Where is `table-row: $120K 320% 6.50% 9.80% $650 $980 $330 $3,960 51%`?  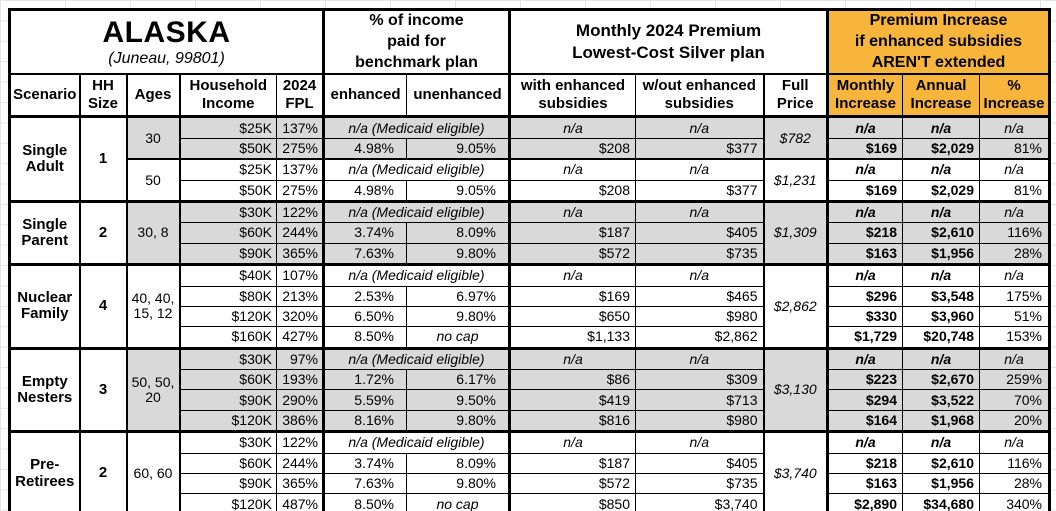
table-row: $120K 320% 6.50% 9.80% $650 $980 $330 $3,960 51% is located at coordinates (530, 316).